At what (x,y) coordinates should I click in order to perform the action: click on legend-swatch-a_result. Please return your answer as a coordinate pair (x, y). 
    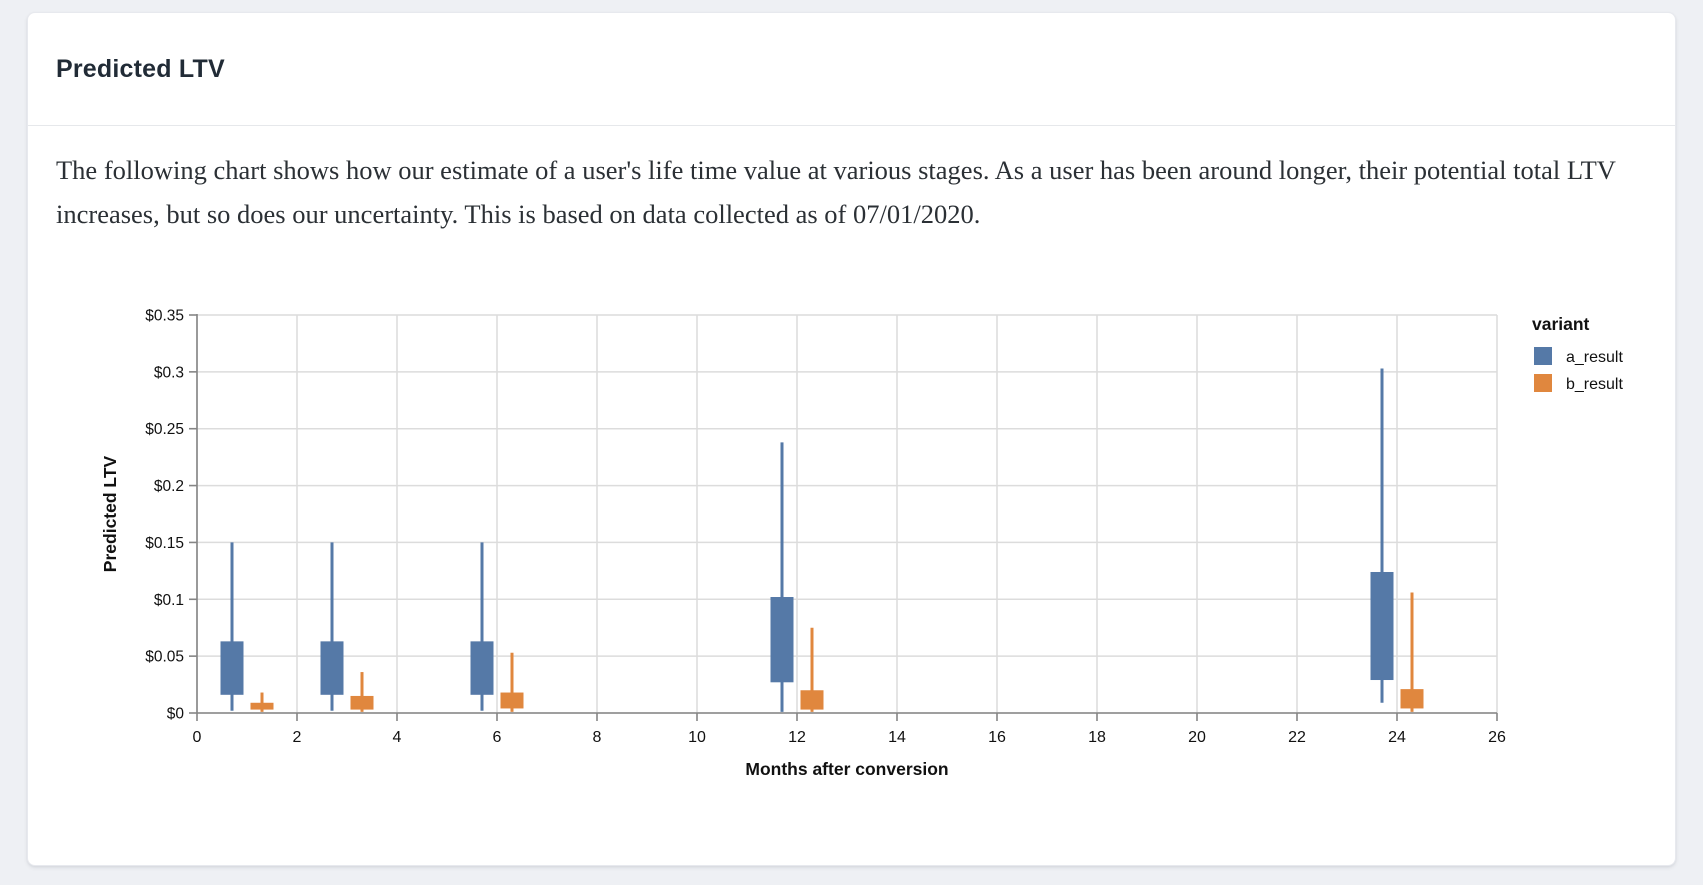
    Looking at the image, I should click on (1543, 356).